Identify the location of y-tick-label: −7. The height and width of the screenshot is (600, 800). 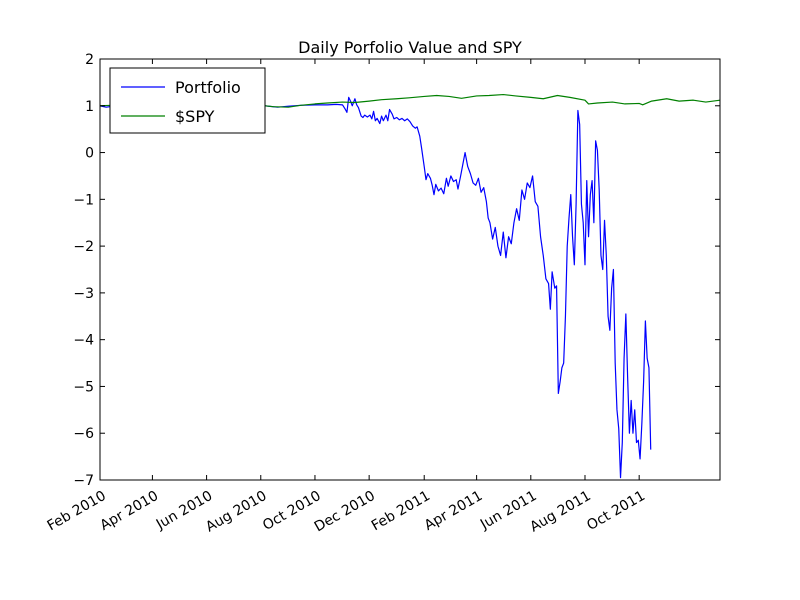
(83, 481).